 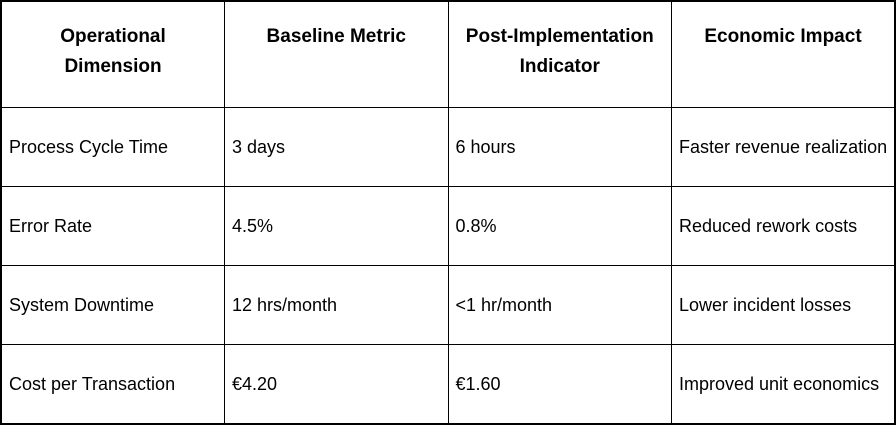 I want to click on cell-baseline: 4.5%, so click(x=336, y=226).